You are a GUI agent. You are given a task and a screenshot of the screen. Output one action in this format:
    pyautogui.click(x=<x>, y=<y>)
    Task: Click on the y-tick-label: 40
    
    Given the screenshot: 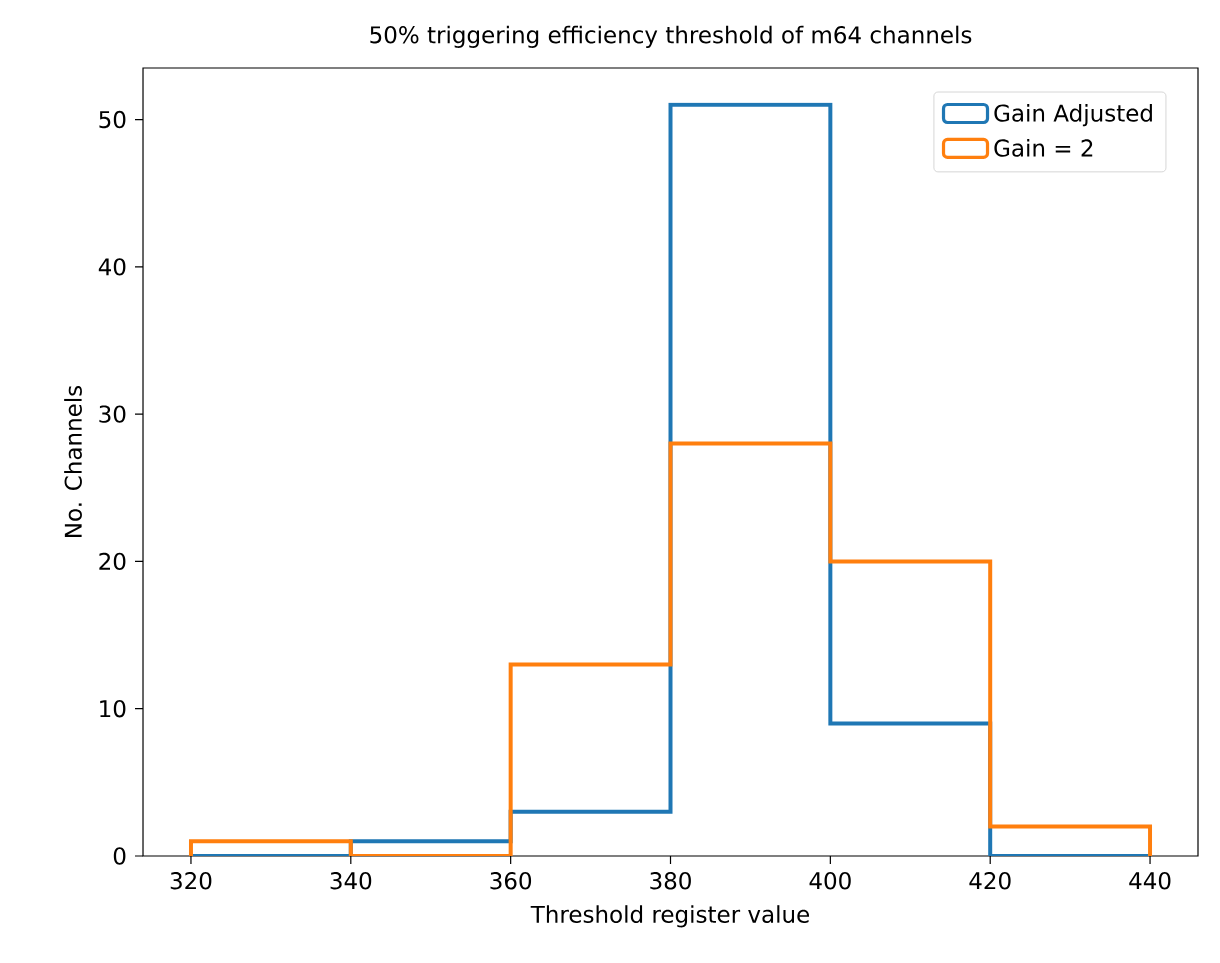 What is the action you would take?
    pyautogui.click(x=112, y=267)
    